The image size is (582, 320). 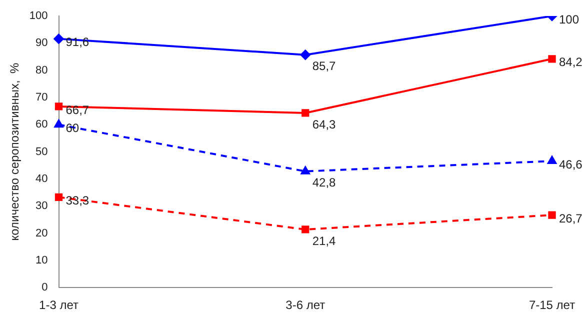 I want to click on data-label: 46,6, so click(x=570, y=164).